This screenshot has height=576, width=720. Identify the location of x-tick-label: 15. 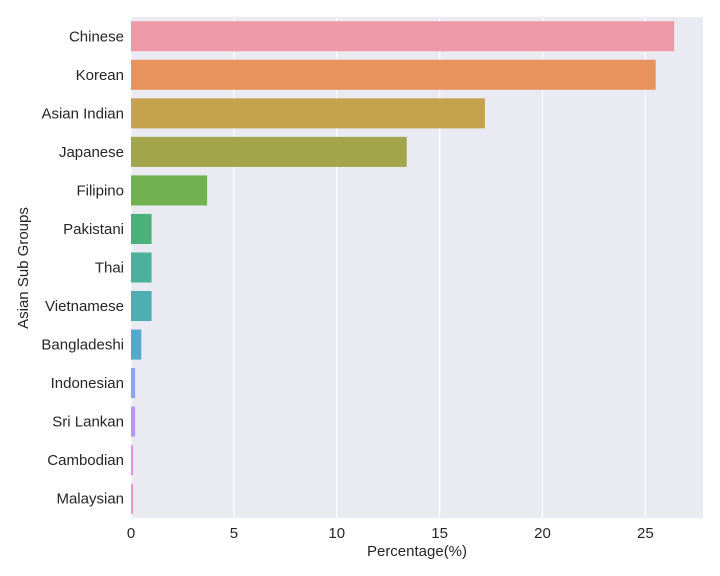
(439, 533).